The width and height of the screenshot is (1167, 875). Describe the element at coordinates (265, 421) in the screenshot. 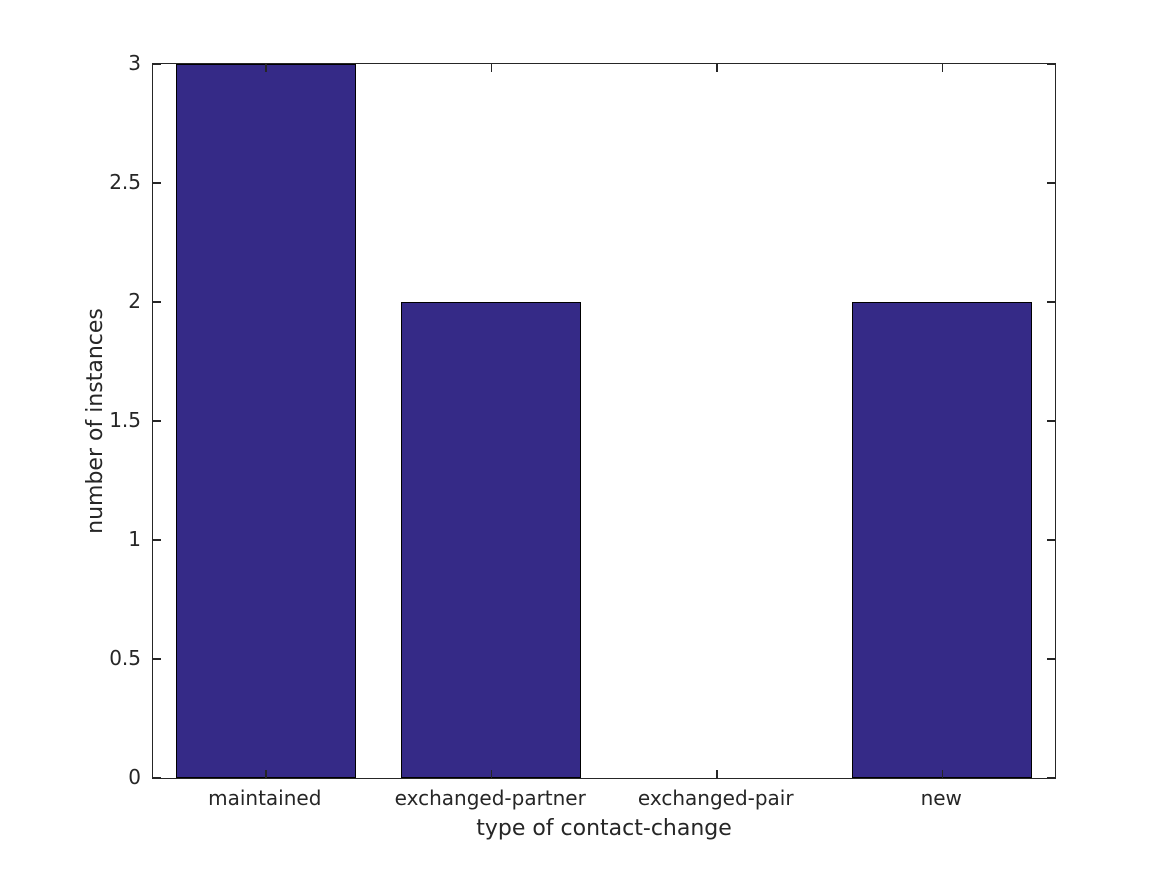

I see `bar-maintained` at that location.